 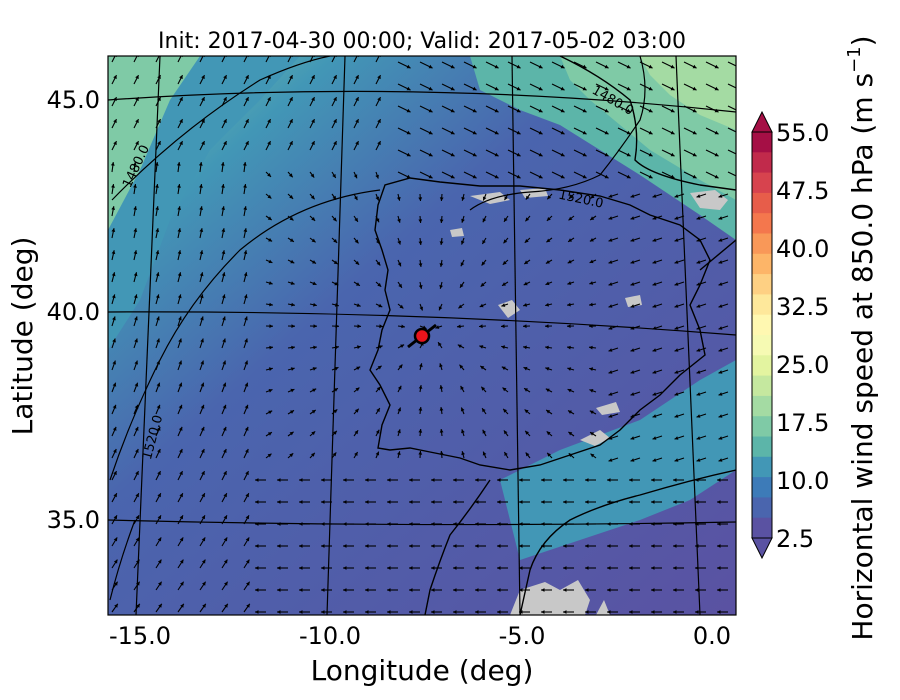 I want to click on x-tick-label: 0.0, so click(x=712, y=636).